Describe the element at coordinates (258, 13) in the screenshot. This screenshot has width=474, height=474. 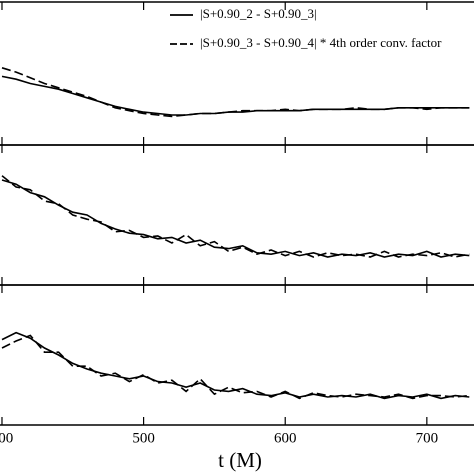
I see `legend-label: |S+0.90_2 - S+0.90_3|` at that location.